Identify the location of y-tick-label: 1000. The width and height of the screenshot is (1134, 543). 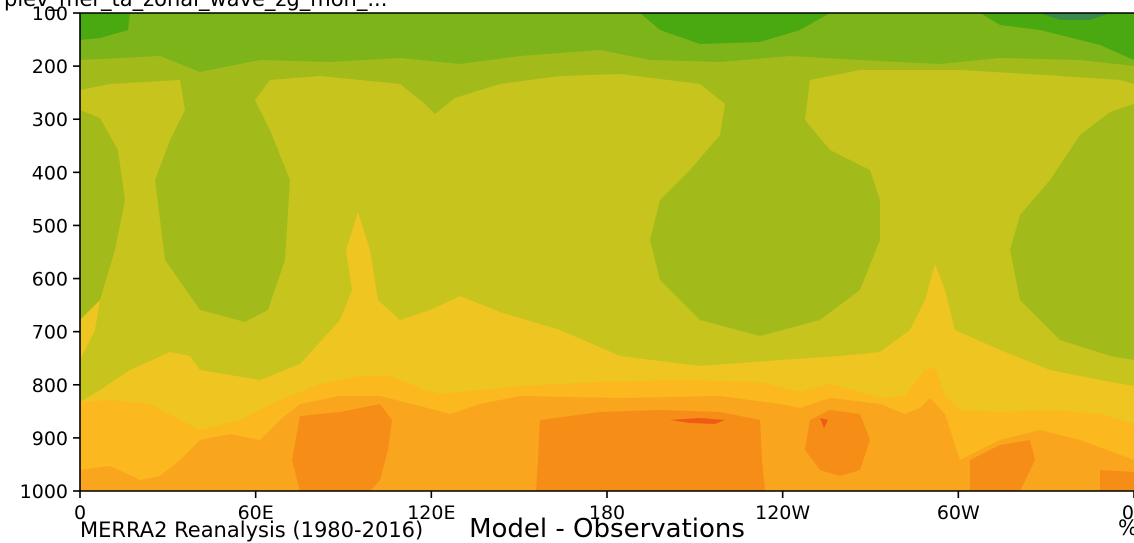
(44, 492).